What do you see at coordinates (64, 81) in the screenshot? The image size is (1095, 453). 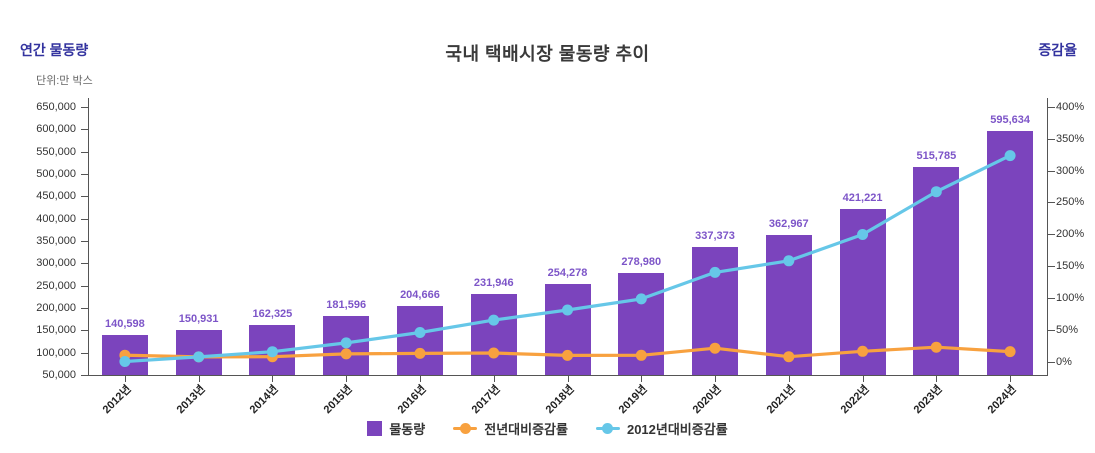 I see `unit-label: 단위:만 박스` at bounding box center [64, 81].